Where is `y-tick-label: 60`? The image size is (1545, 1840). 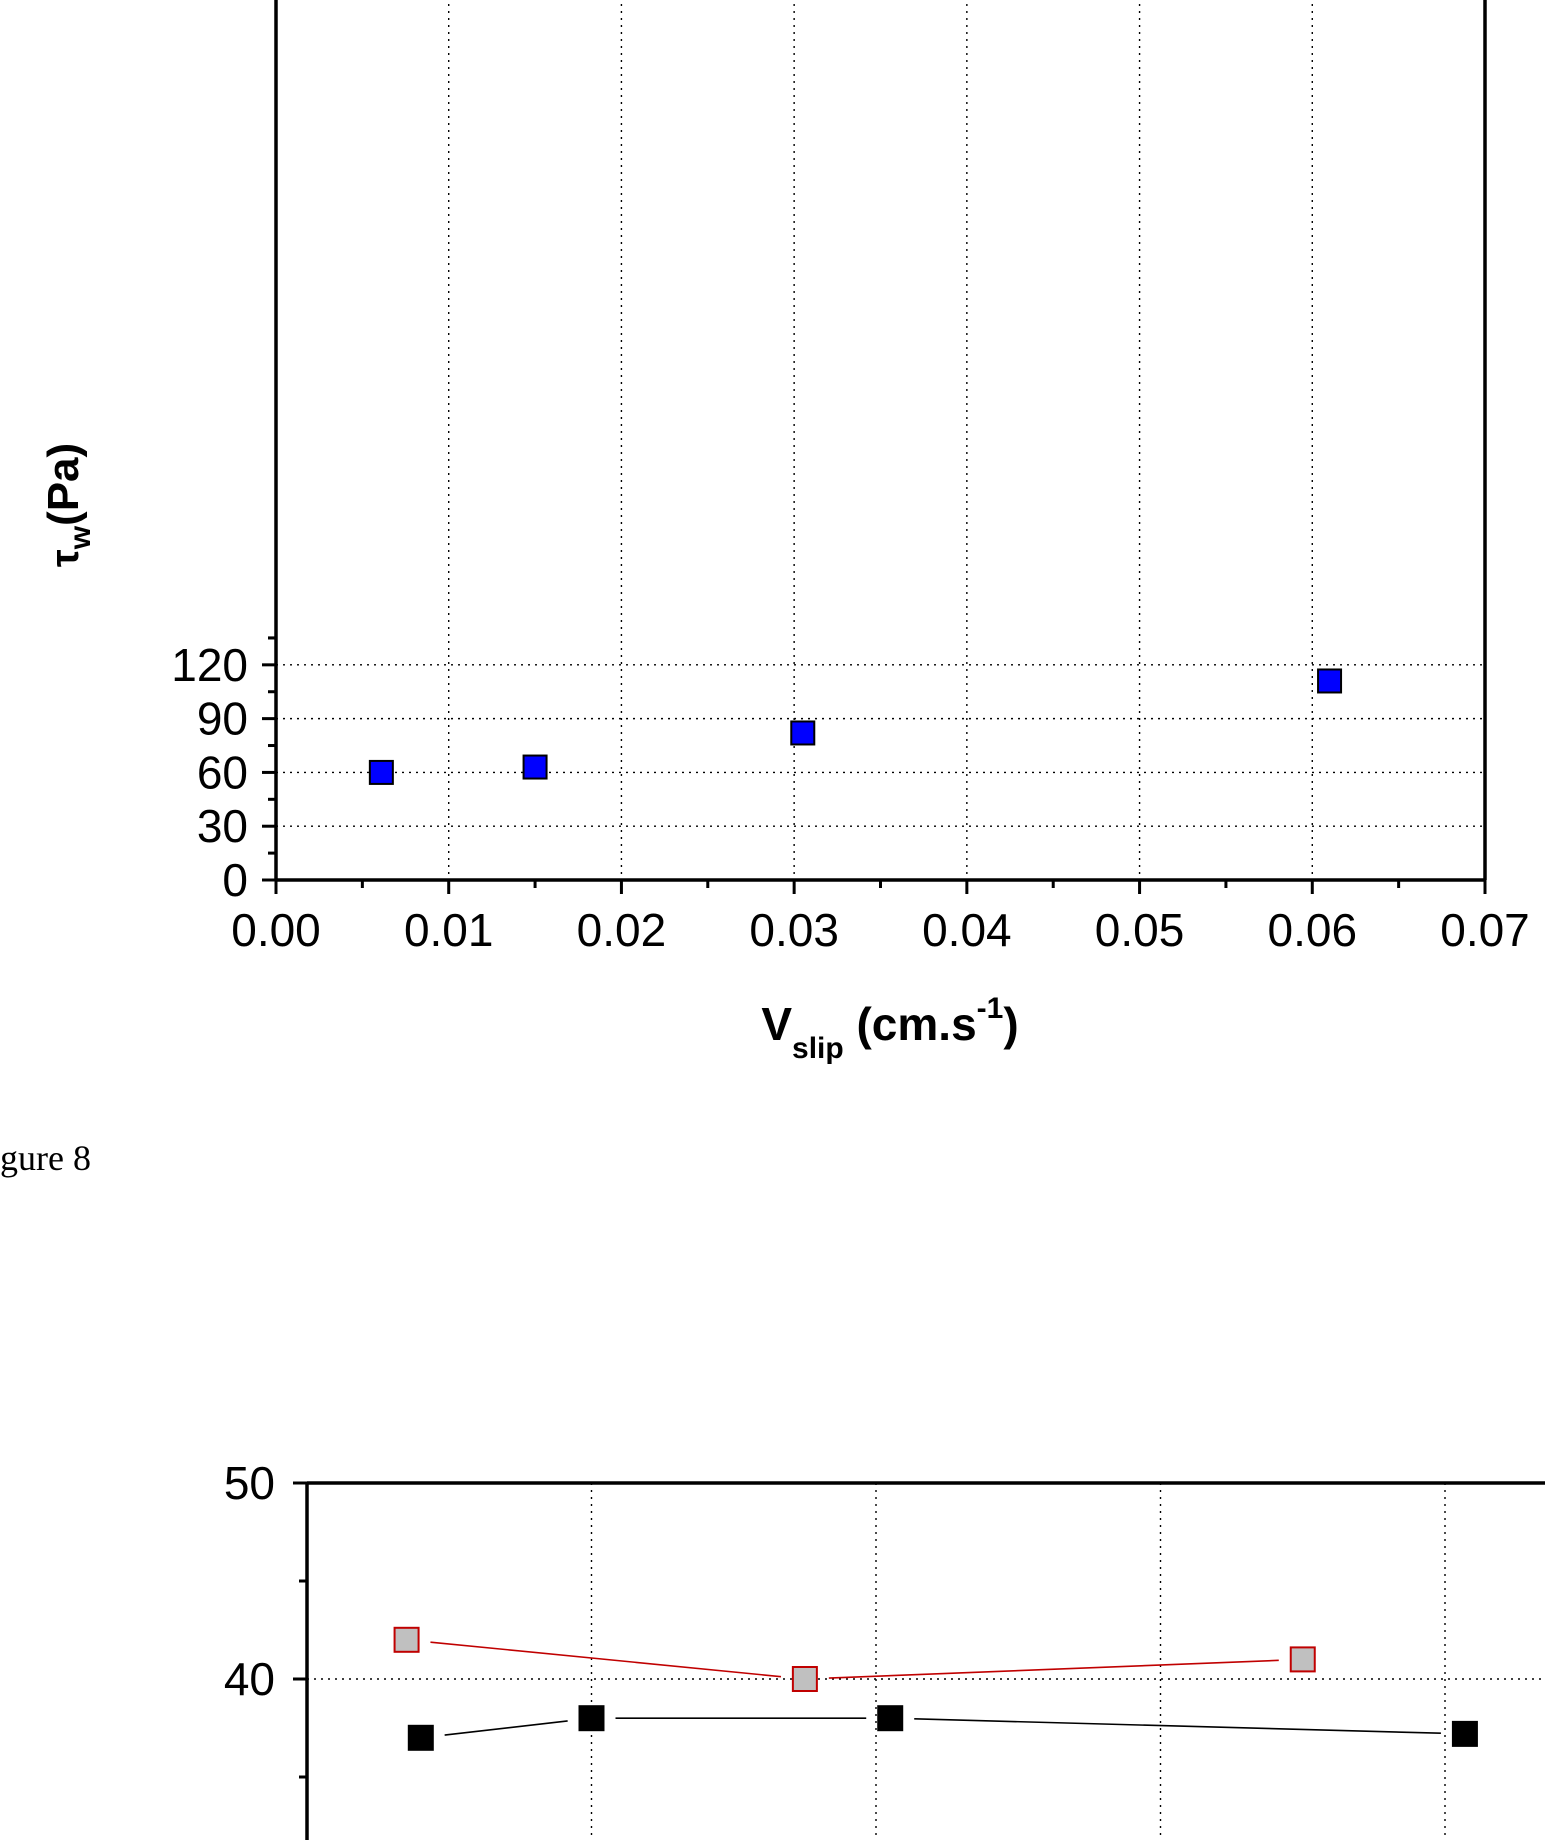
y-tick-label: 60 is located at coordinates (222, 772).